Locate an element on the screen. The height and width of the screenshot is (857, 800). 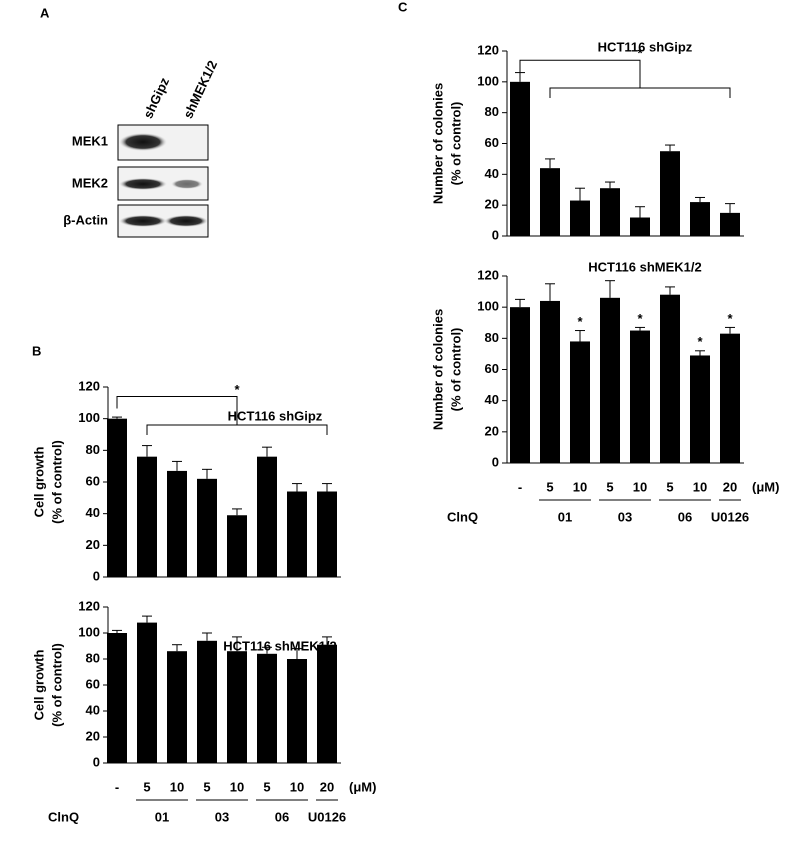
blot-label: MEK2 is located at coordinates (90, 182).